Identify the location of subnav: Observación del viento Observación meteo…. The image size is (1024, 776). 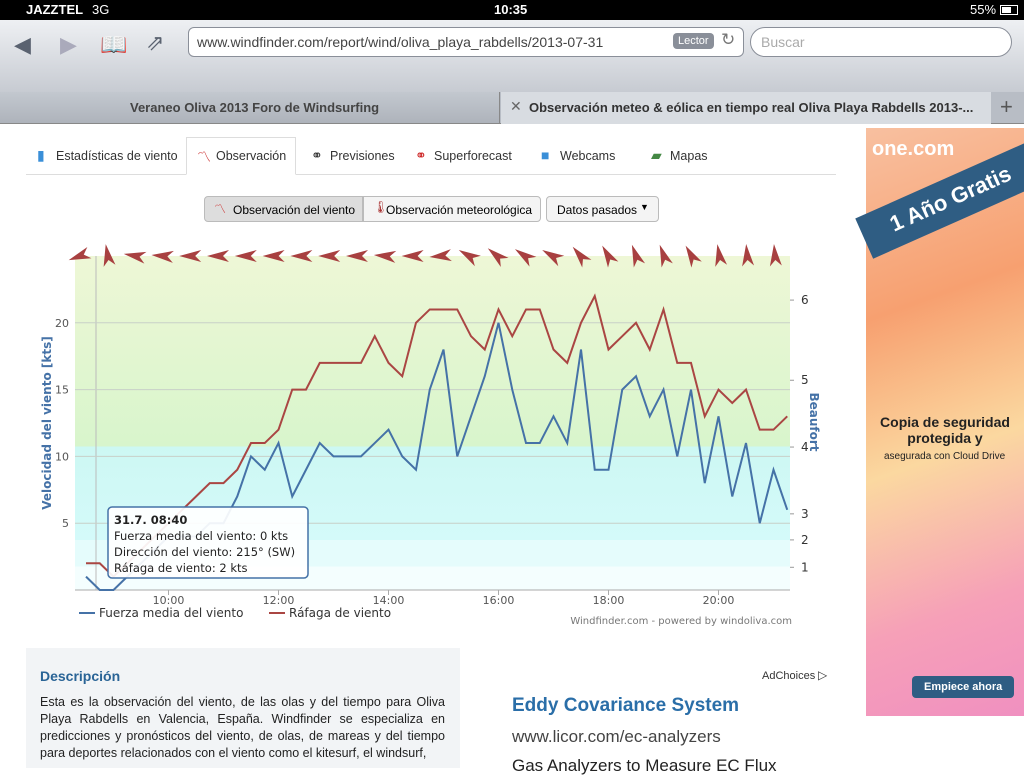
(432, 209).